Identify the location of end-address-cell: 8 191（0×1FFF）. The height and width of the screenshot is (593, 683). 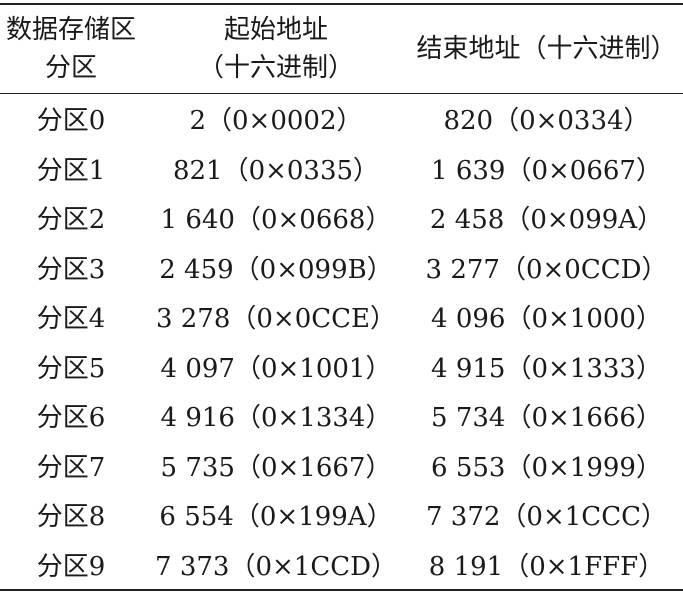
(546, 566).